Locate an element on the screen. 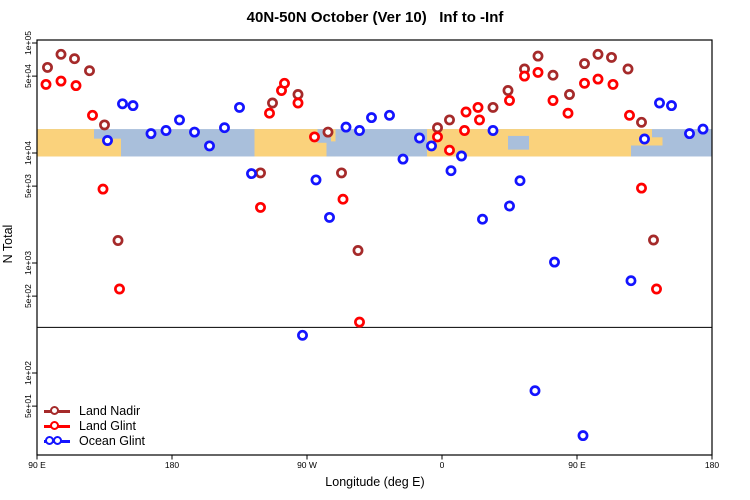  x-tick-label: 180 is located at coordinates (712, 465).